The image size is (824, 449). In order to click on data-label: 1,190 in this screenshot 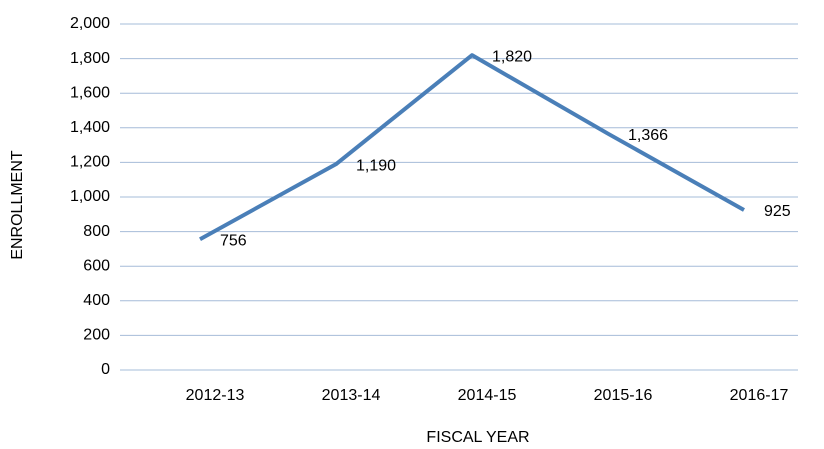, I will do `click(376, 165)`.